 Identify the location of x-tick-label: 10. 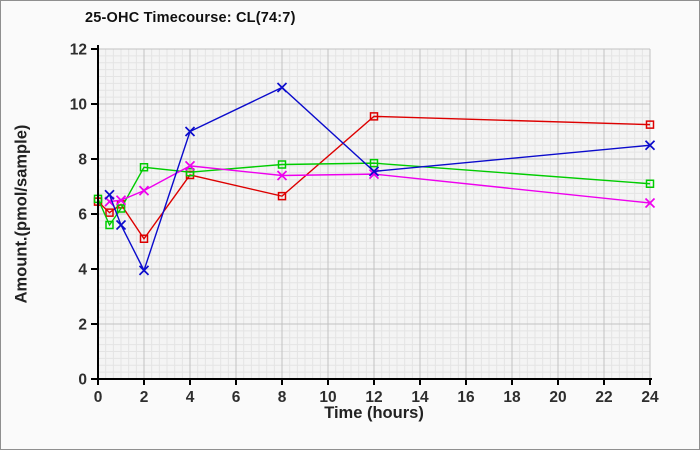
(327, 397).